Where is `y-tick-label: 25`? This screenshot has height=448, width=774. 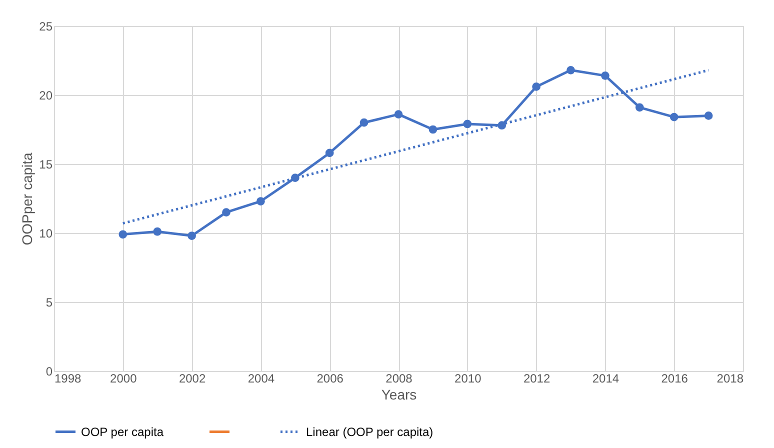
y-tick-label: 25 is located at coordinates (46, 27).